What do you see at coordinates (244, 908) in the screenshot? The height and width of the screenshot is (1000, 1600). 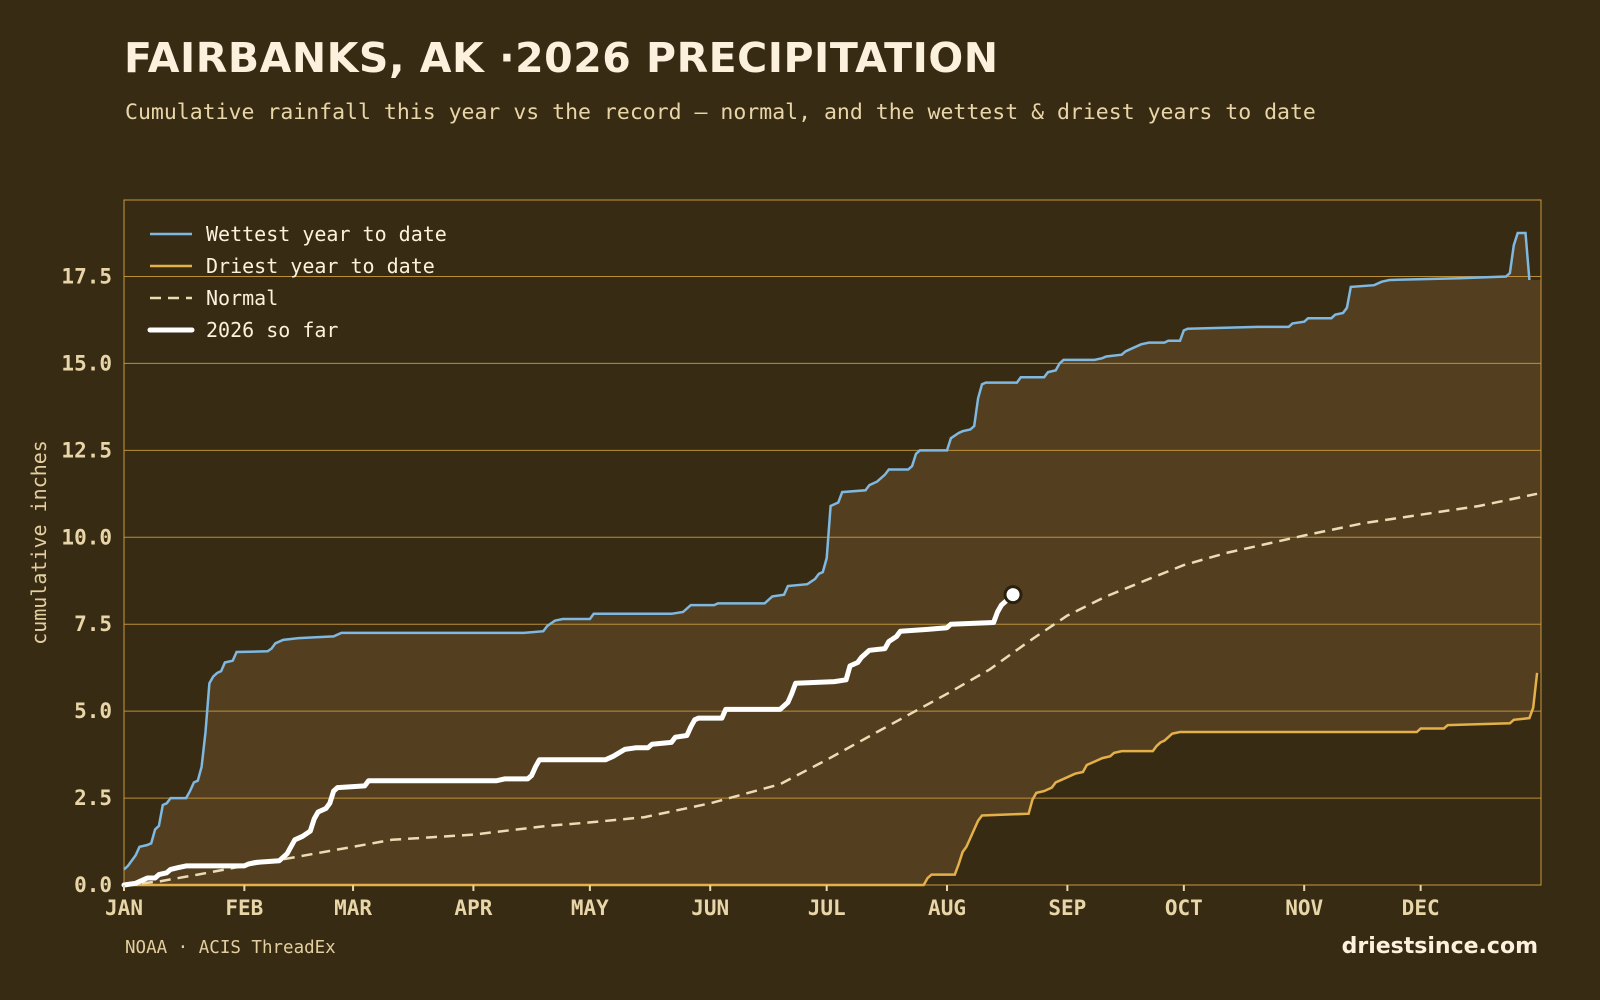 I see `x-tick-label: FEB` at bounding box center [244, 908].